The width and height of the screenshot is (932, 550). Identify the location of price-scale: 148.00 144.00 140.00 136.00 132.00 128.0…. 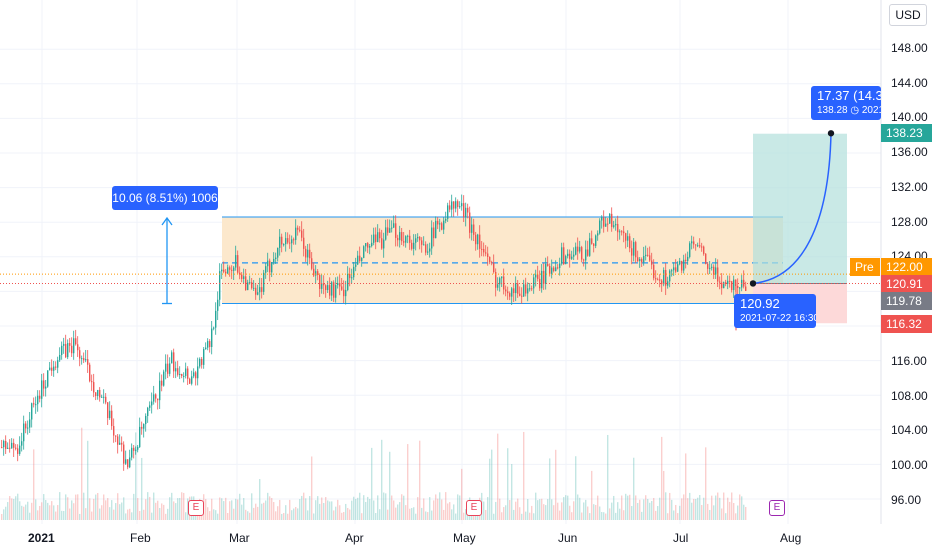
(906, 262).